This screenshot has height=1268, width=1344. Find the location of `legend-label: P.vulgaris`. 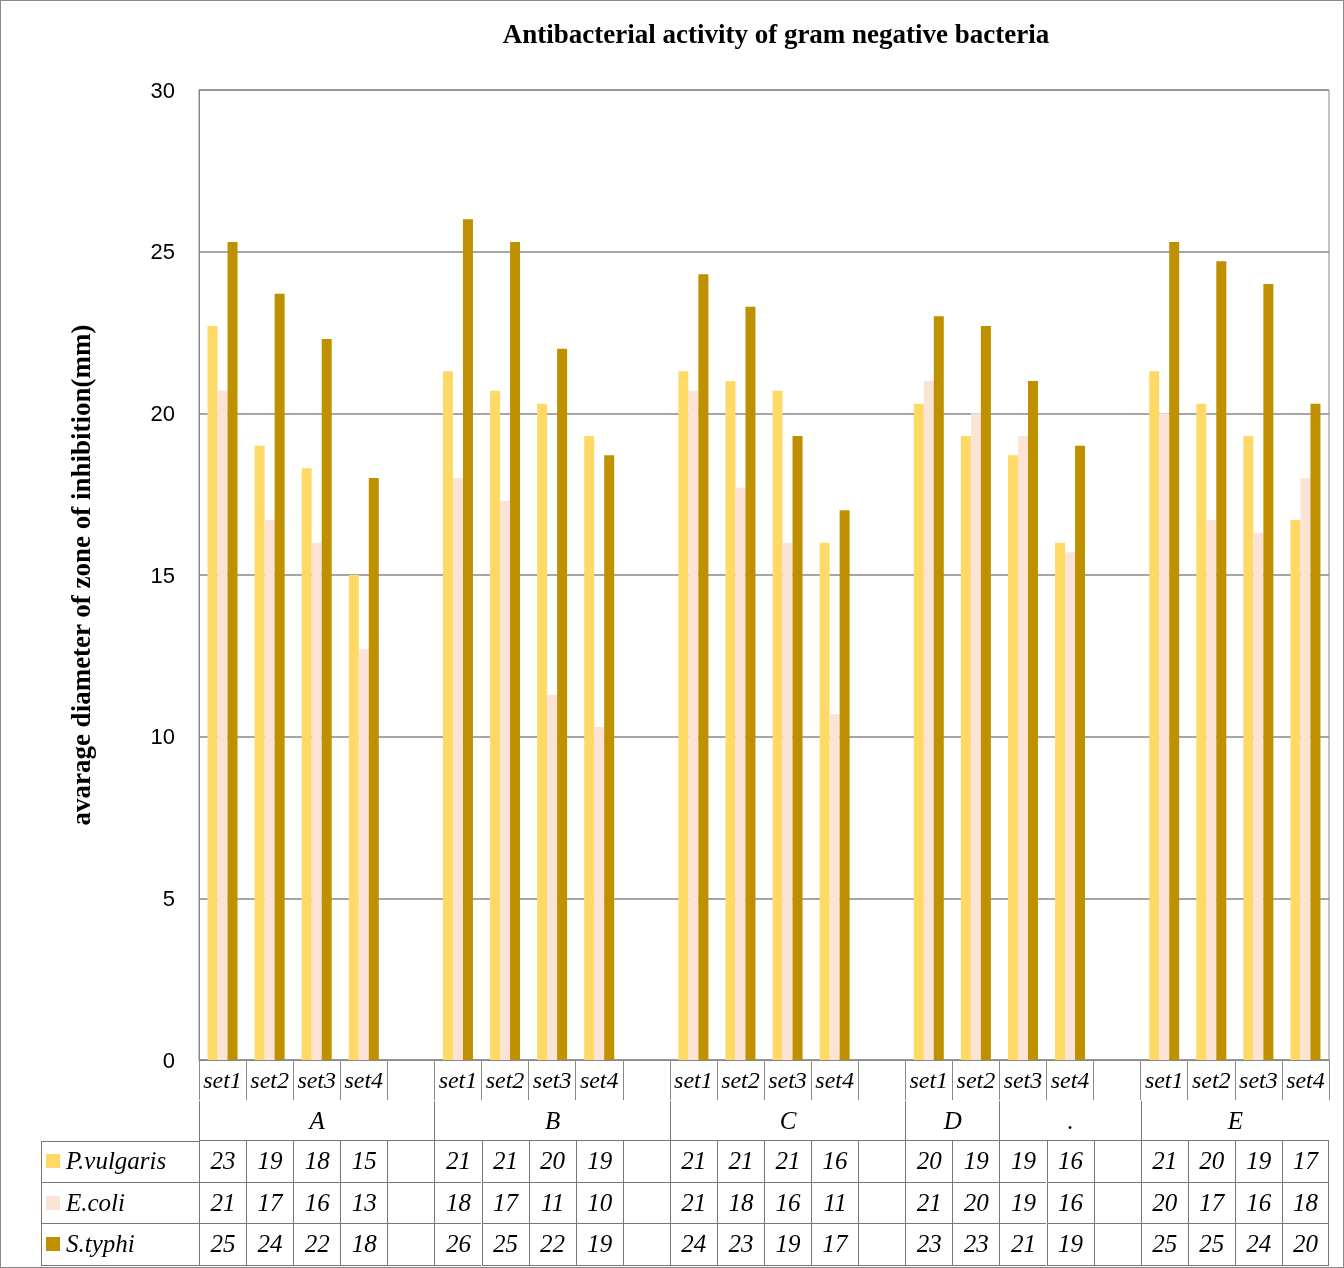

legend-label: P.vulgaris is located at coordinates (116, 1161).